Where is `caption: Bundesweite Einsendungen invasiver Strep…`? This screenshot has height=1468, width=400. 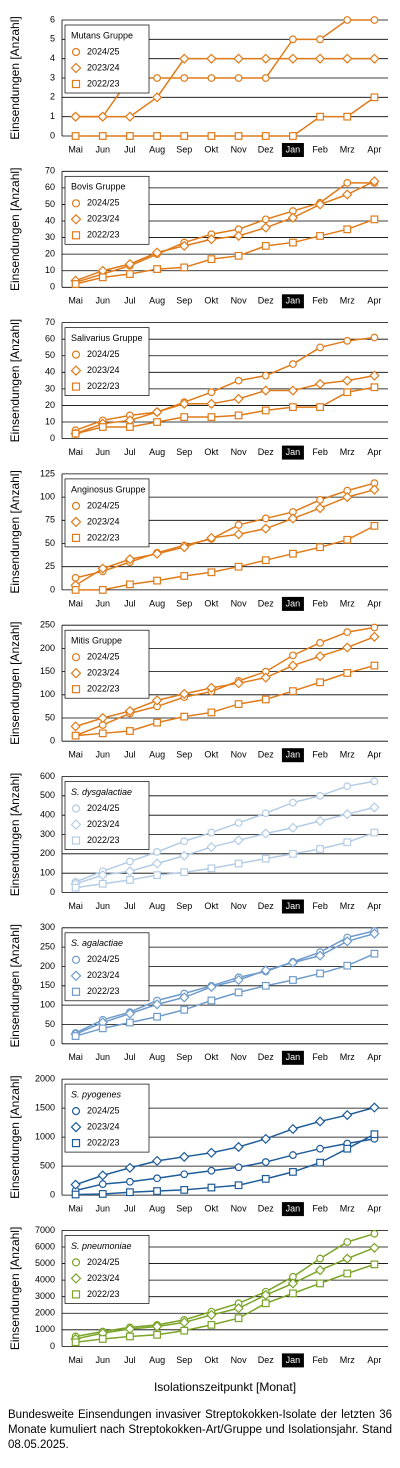 caption: Bundesweite Einsendungen invasiver Strep… is located at coordinates (200, 1430).